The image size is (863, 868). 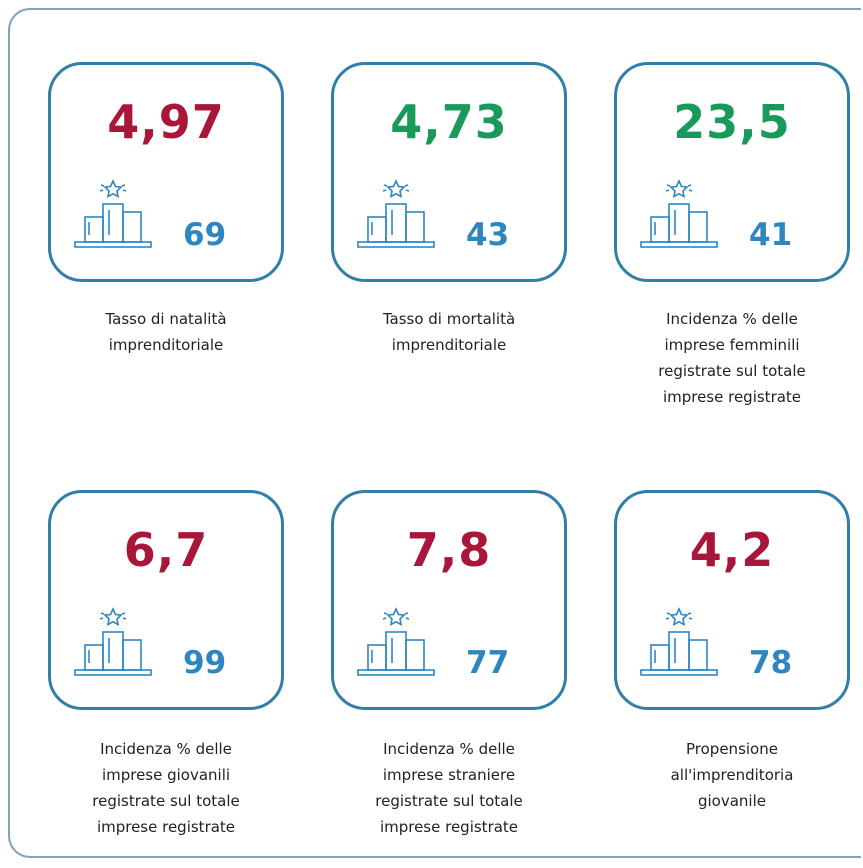 What do you see at coordinates (731, 801) in the screenshot?
I see `label-line: giovanile` at bounding box center [731, 801].